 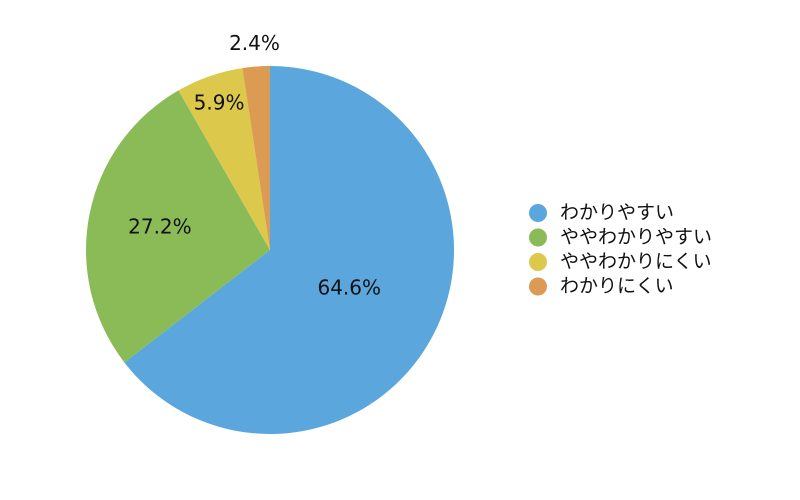 I want to click on legend-label: わかりにくい, so click(x=617, y=286).